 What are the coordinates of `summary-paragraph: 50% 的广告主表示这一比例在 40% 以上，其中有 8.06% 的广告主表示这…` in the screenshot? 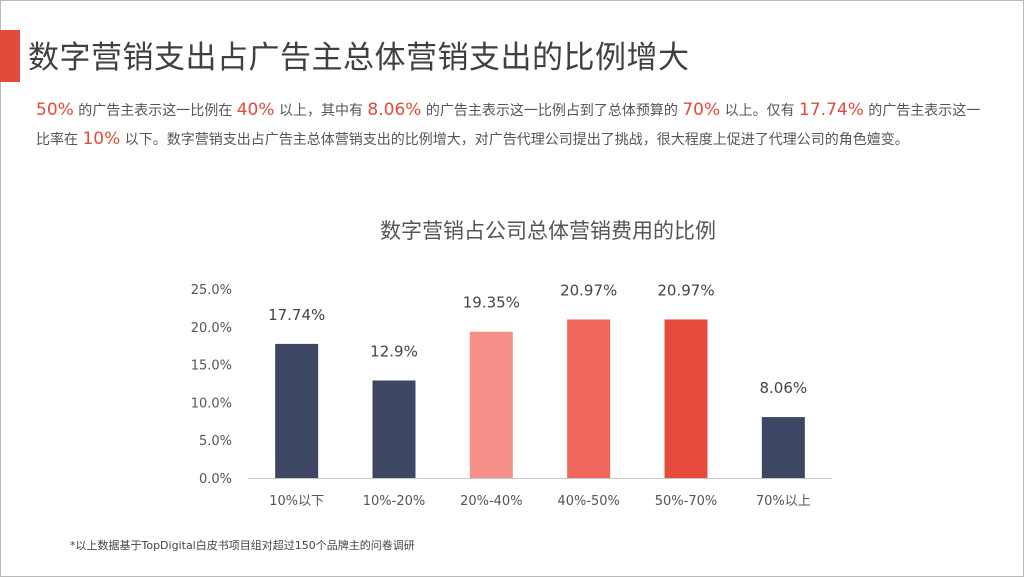 It's located at (508, 125).